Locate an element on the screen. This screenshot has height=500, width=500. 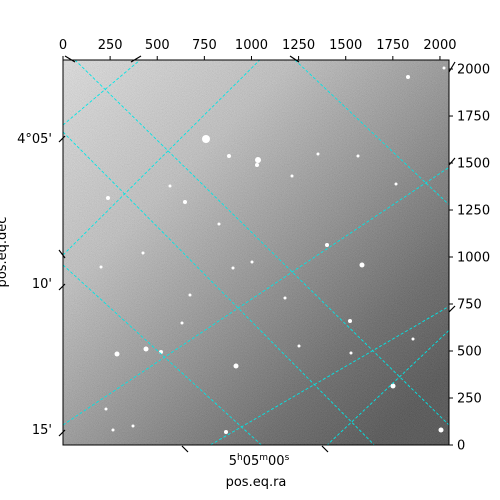
y-tick-label: 0 is located at coordinates (461, 446).